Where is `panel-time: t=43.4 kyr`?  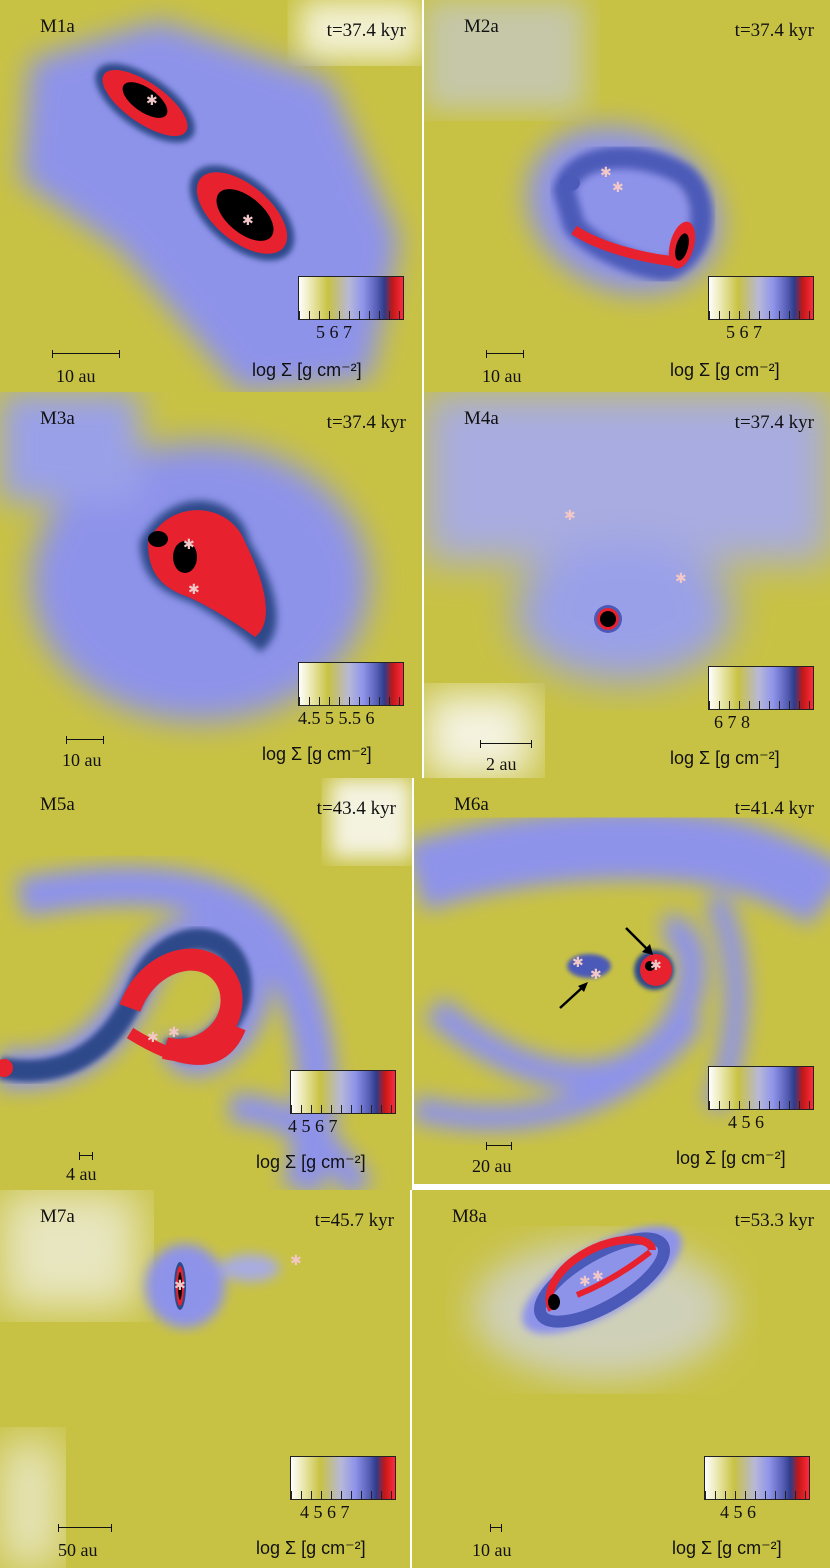 panel-time: t=43.4 kyr is located at coordinates (356, 808).